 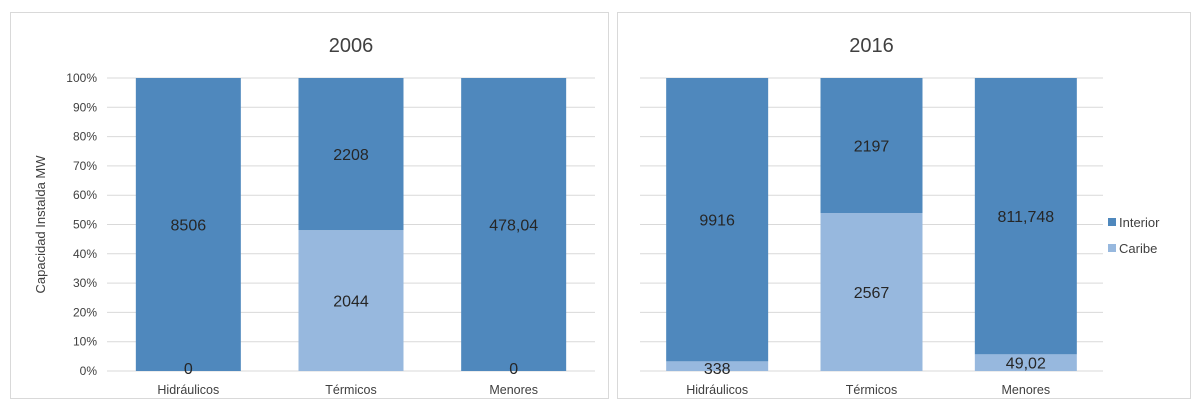 What do you see at coordinates (188, 369) in the screenshot?
I see `chart1-data-label-caribe-1: 0` at bounding box center [188, 369].